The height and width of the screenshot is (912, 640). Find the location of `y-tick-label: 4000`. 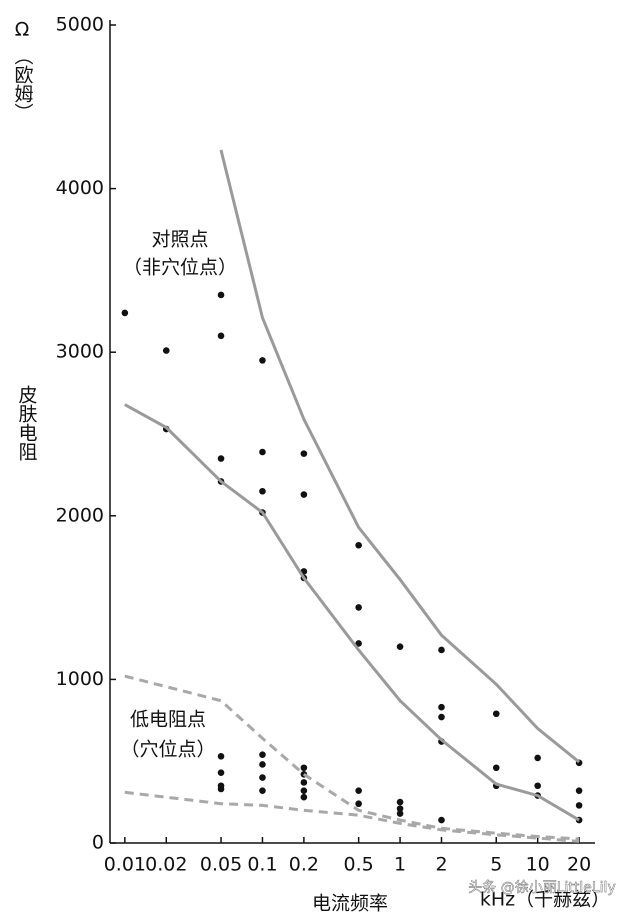

y-tick-label: 4000 is located at coordinates (80, 188).